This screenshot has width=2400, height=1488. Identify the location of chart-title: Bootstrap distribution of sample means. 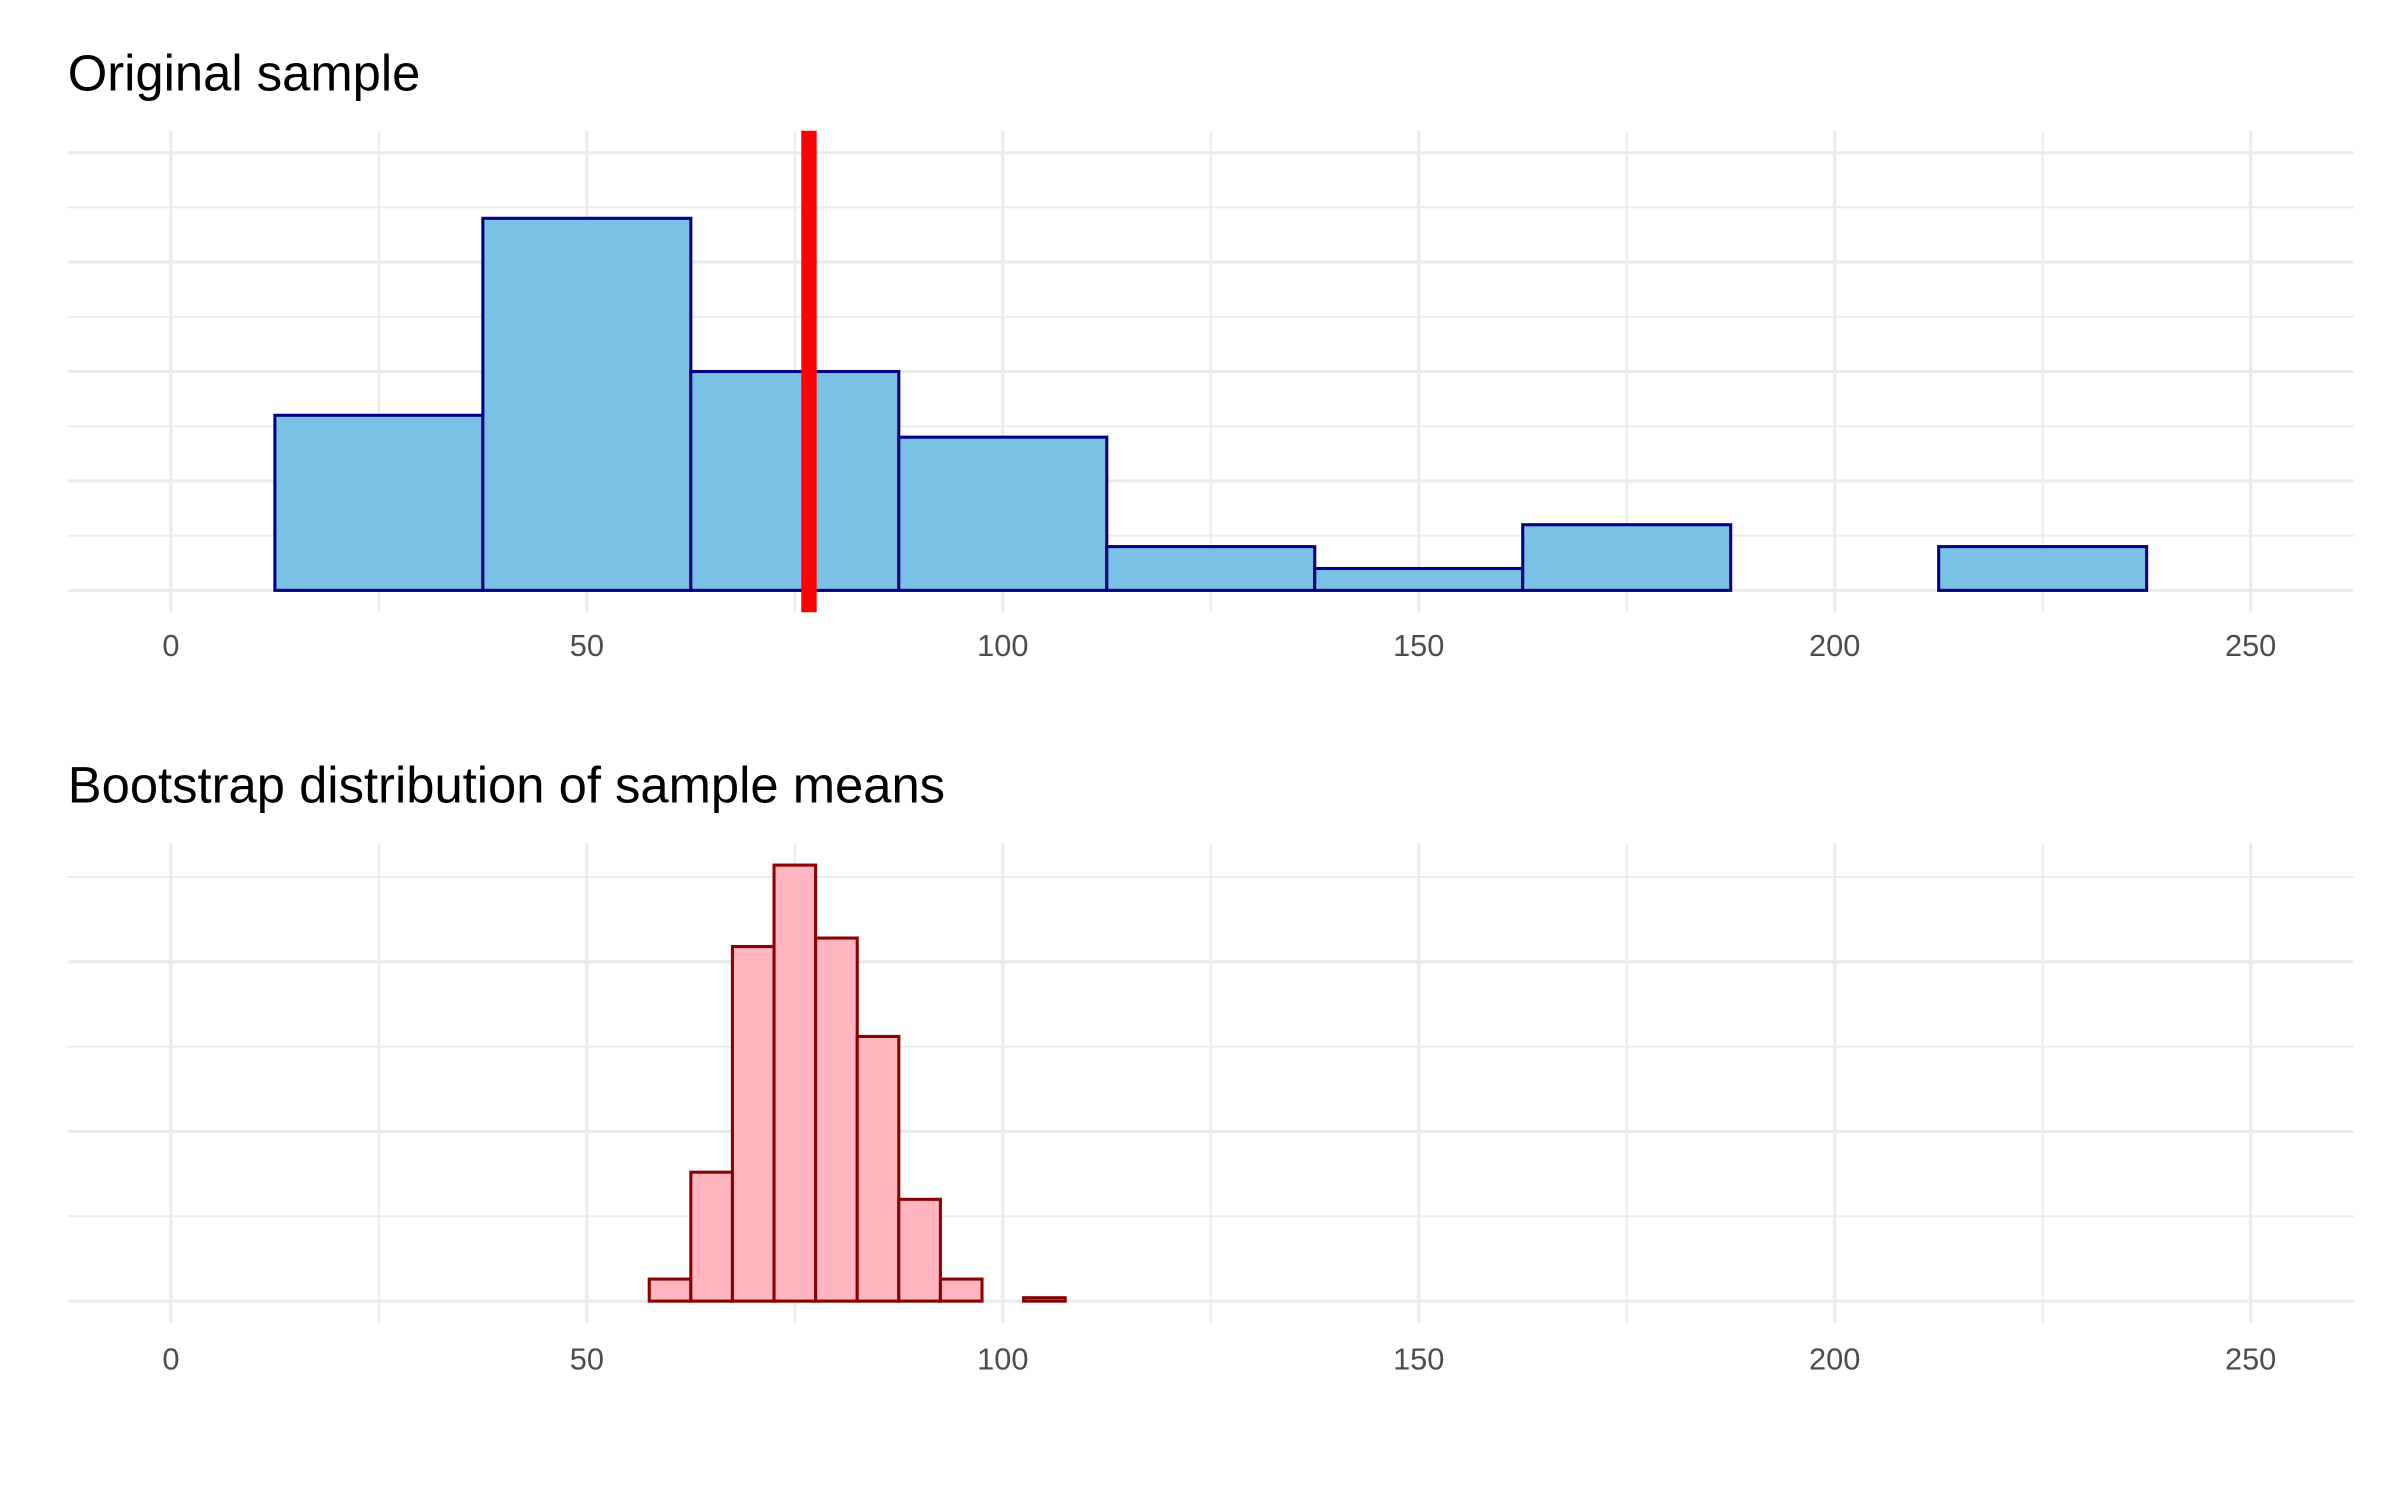
(506, 785).